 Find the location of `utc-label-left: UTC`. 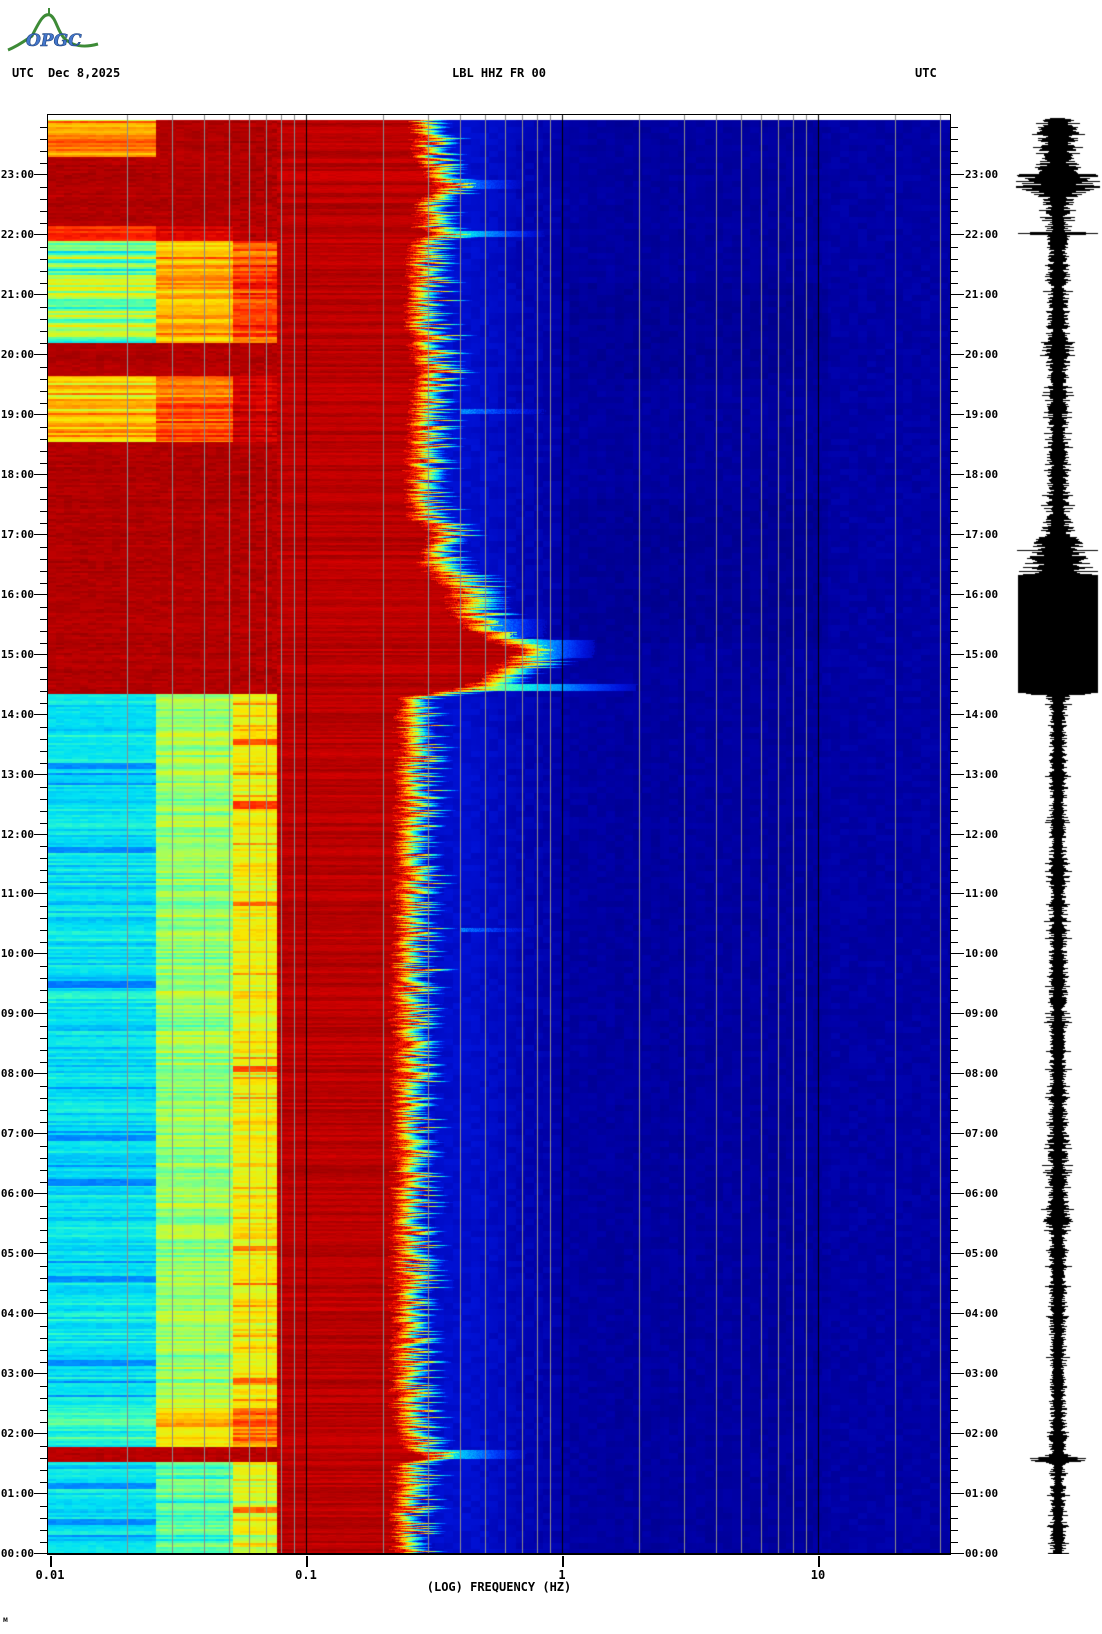

utc-label-left: UTC is located at coordinates (23, 73).